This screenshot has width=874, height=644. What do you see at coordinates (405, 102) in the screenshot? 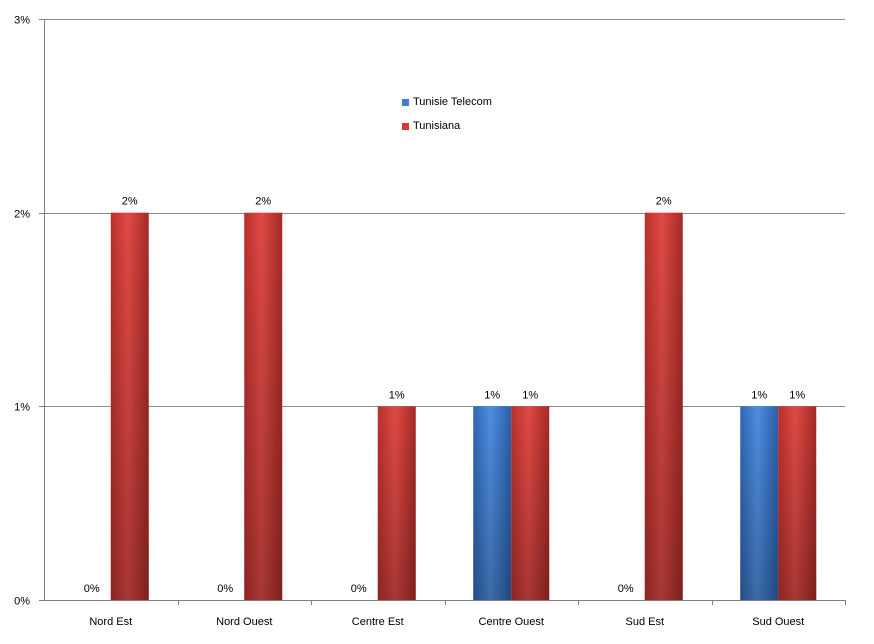
I see `legend-swatch-tunisie-telecom` at bounding box center [405, 102].